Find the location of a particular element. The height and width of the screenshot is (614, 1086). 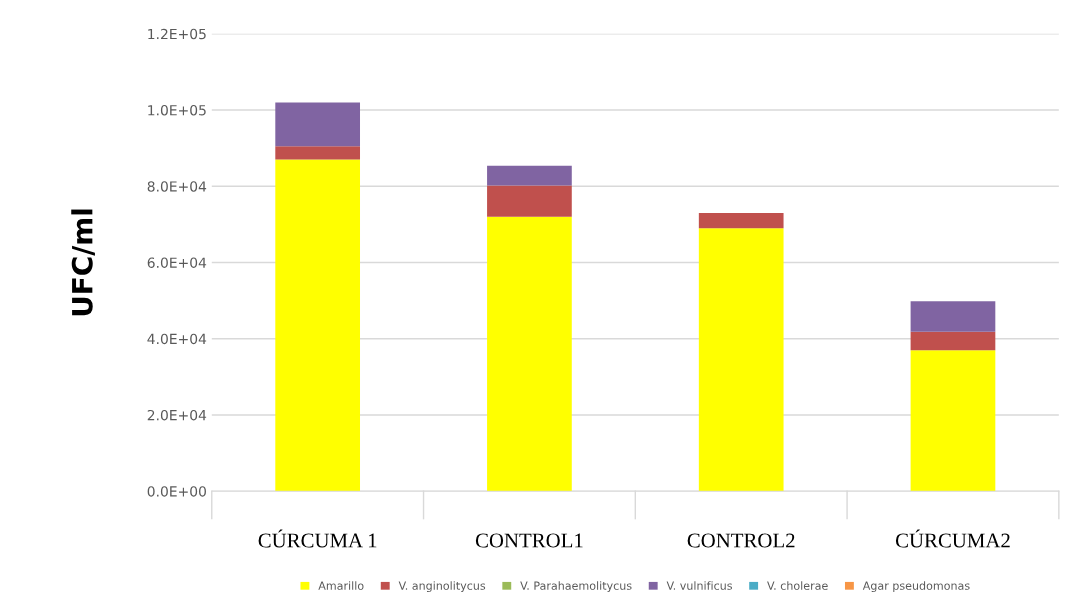

y-tick-label: 1.0E+05 is located at coordinates (177, 110).